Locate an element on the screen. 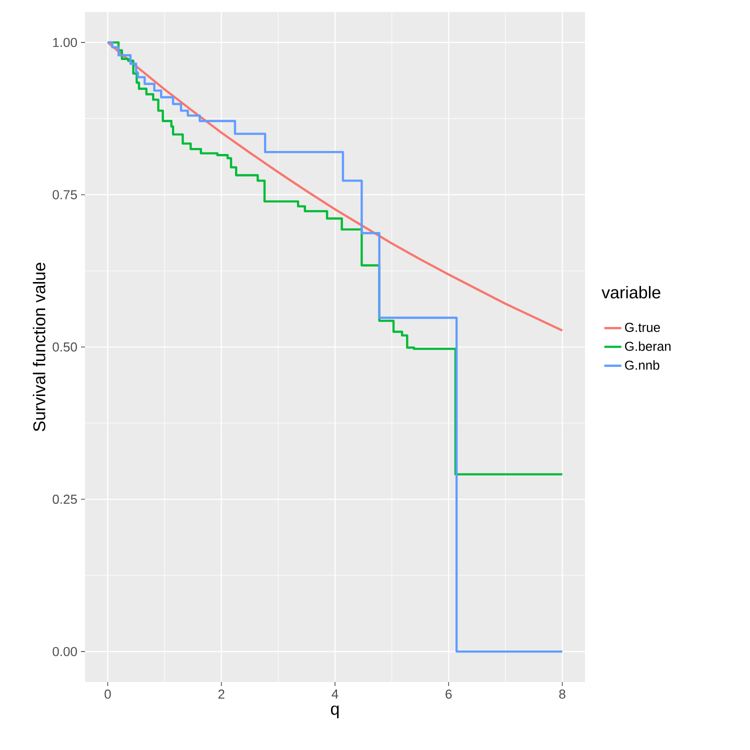  legend-label: G.true is located at coordinates (642, 327).